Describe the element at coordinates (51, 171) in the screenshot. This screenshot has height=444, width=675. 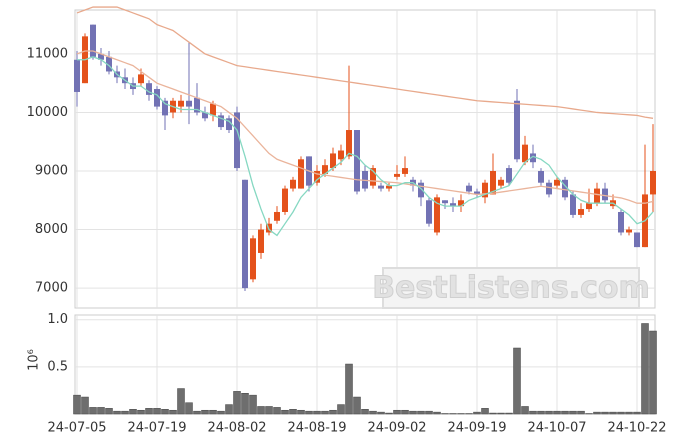
I see `y-tick-label: 9000` at that location.